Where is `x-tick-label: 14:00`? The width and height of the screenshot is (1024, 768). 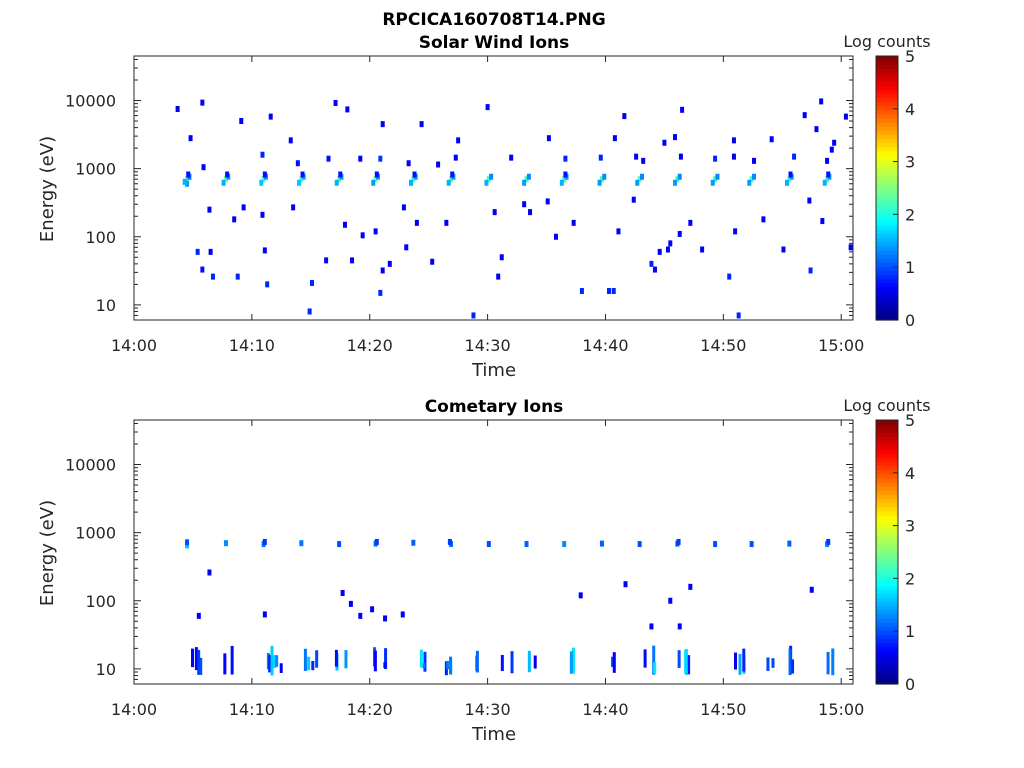 x-tick-label: 14:00 is located at coordinates (134, 345).